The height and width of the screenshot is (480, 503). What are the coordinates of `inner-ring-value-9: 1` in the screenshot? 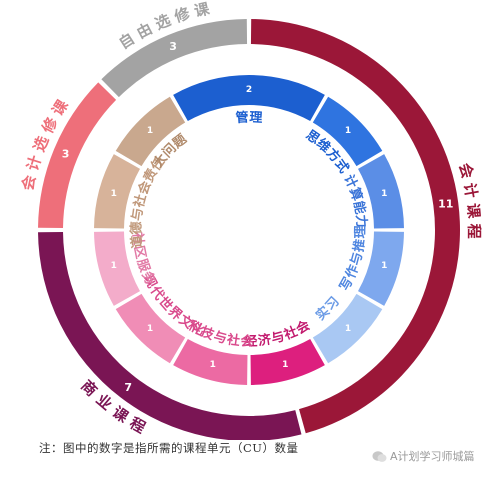 It's located at (114, 194).